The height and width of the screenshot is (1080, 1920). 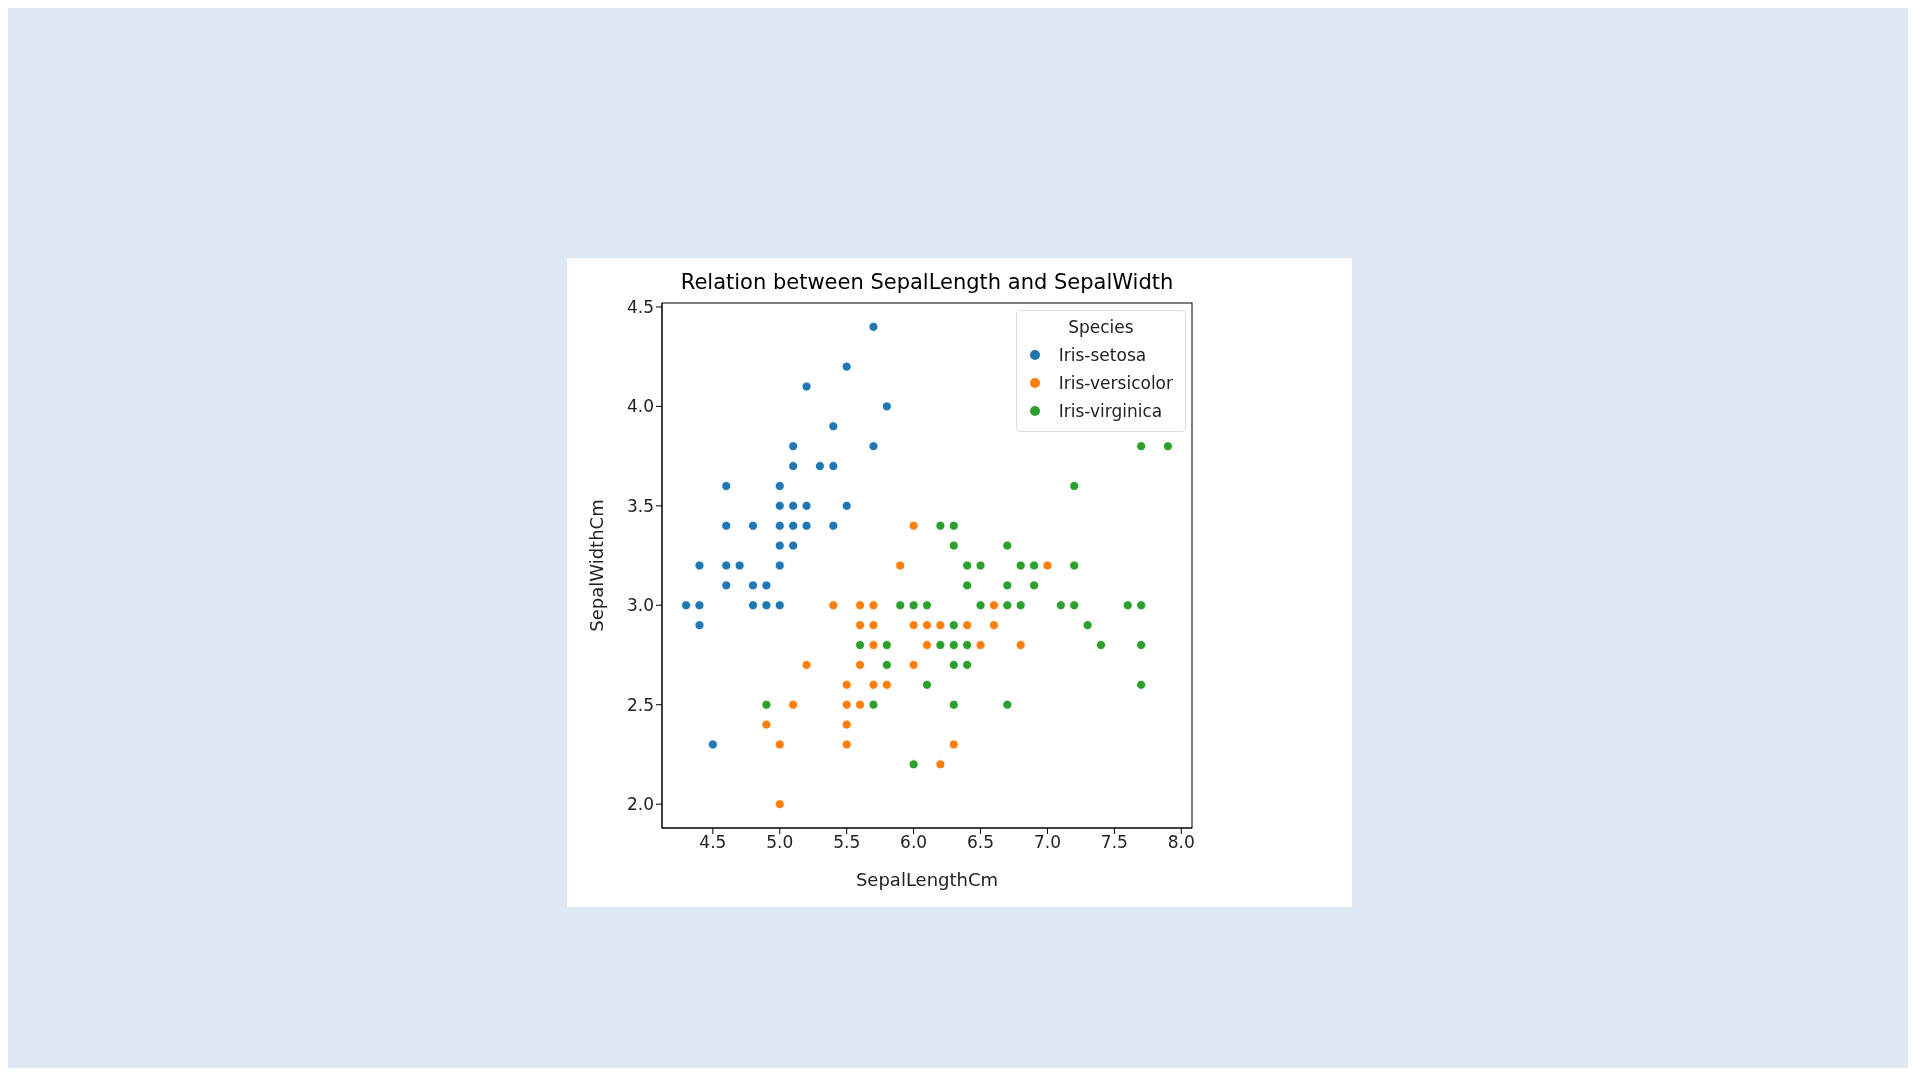 I want to click on y-tick-label: 2.5, so click(x=640, y=704).